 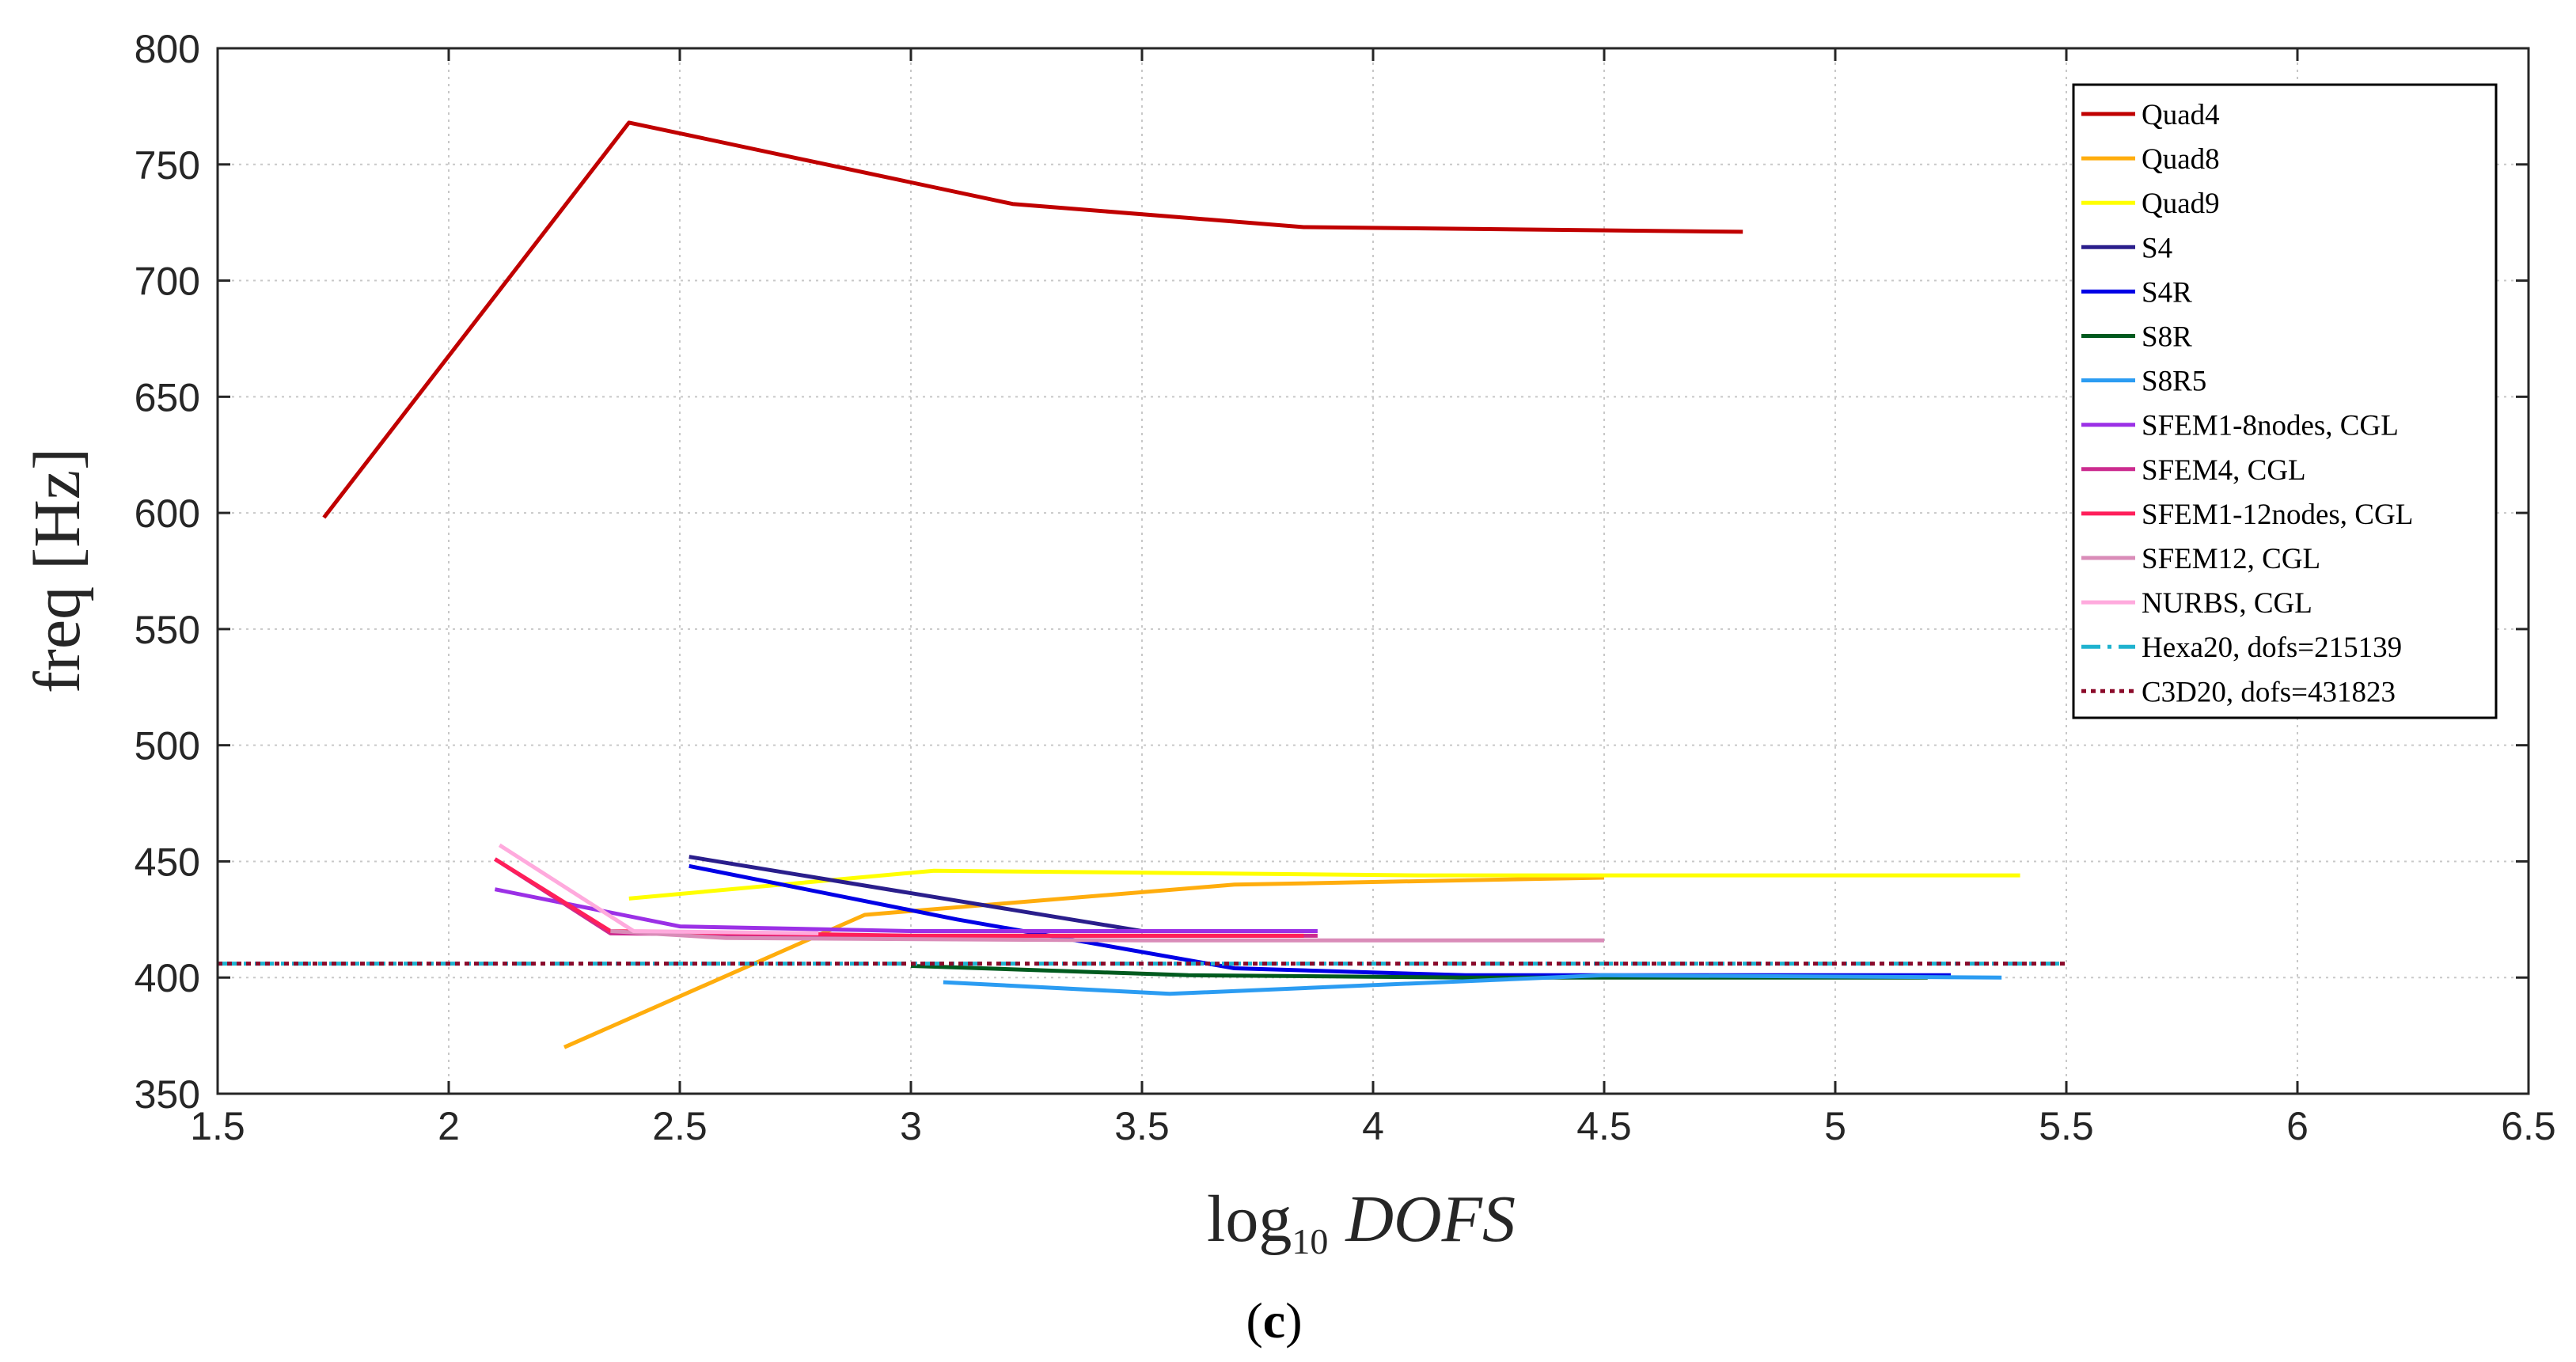 What do you see at coordinates (2224, 470) in the screenshot?
I see `legend-label: SFEM4, CGL` at bounding box center [2224, 470].